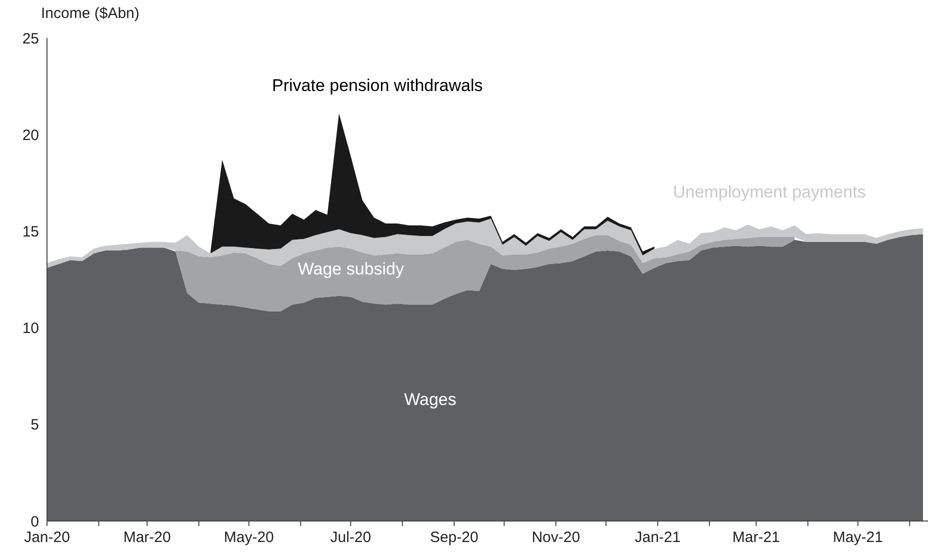 This screenshot has width=928, height=556. I want to click on series-label: Wage subsidy, so click(351, 269).